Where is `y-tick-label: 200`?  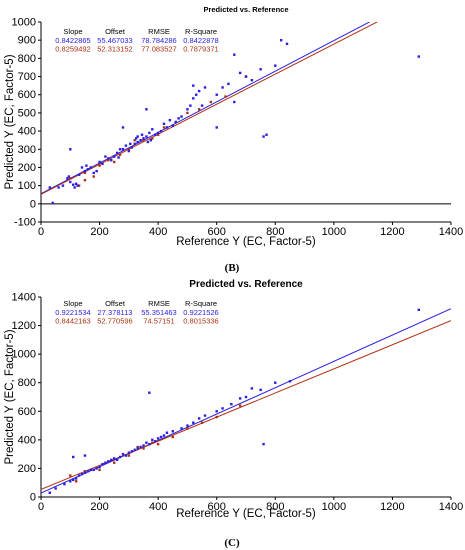 y-tick-label: 200 is located at coordinates (27, 469).